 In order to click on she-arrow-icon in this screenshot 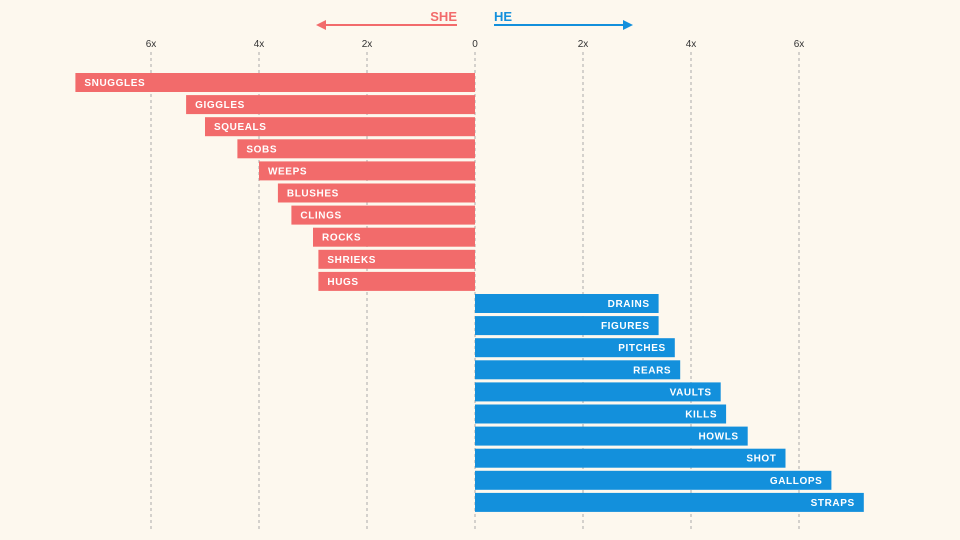, I will do `click(321, 25)`.